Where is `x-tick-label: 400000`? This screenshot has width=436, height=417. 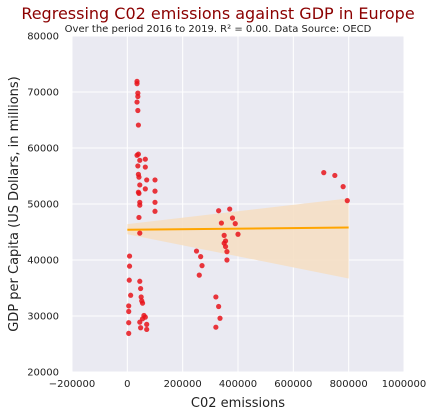 x-tick-label: 400000 is located at coordinates (238, 384).